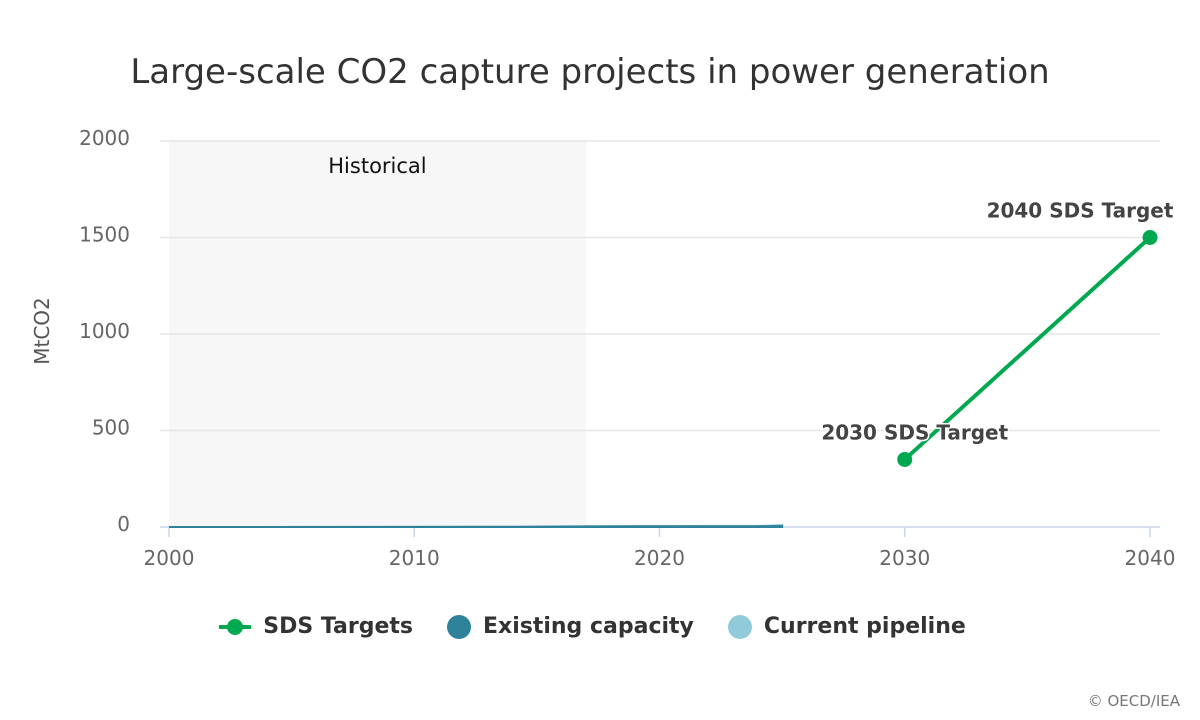  I want to click on y-axis-label: MtCO2, so click(42, 331).